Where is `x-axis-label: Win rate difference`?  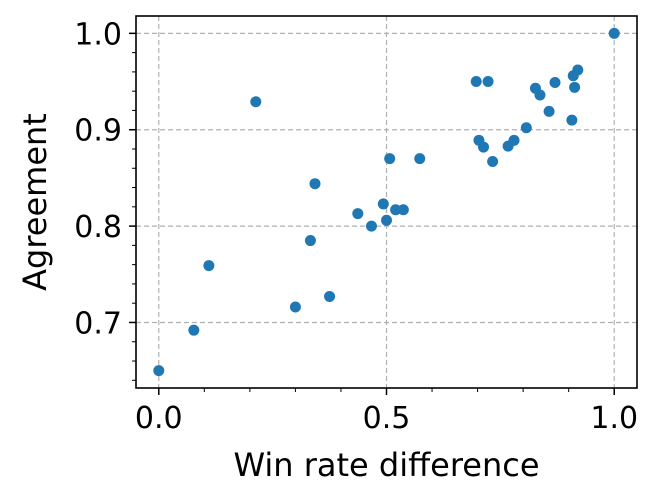
x-axis-label: Win rate difference is located at coordinates (386, 465).